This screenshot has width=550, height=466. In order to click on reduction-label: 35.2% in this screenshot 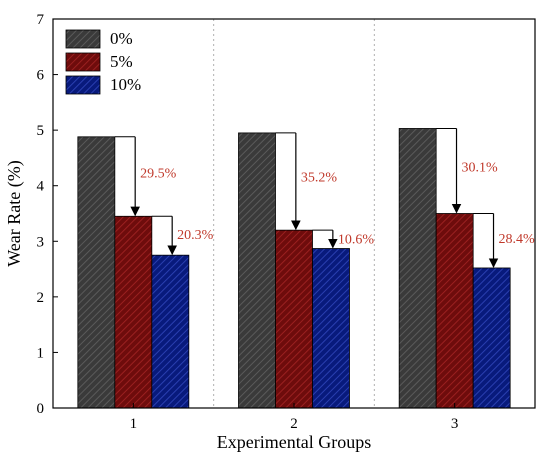, I will do `click(319, 178)`.